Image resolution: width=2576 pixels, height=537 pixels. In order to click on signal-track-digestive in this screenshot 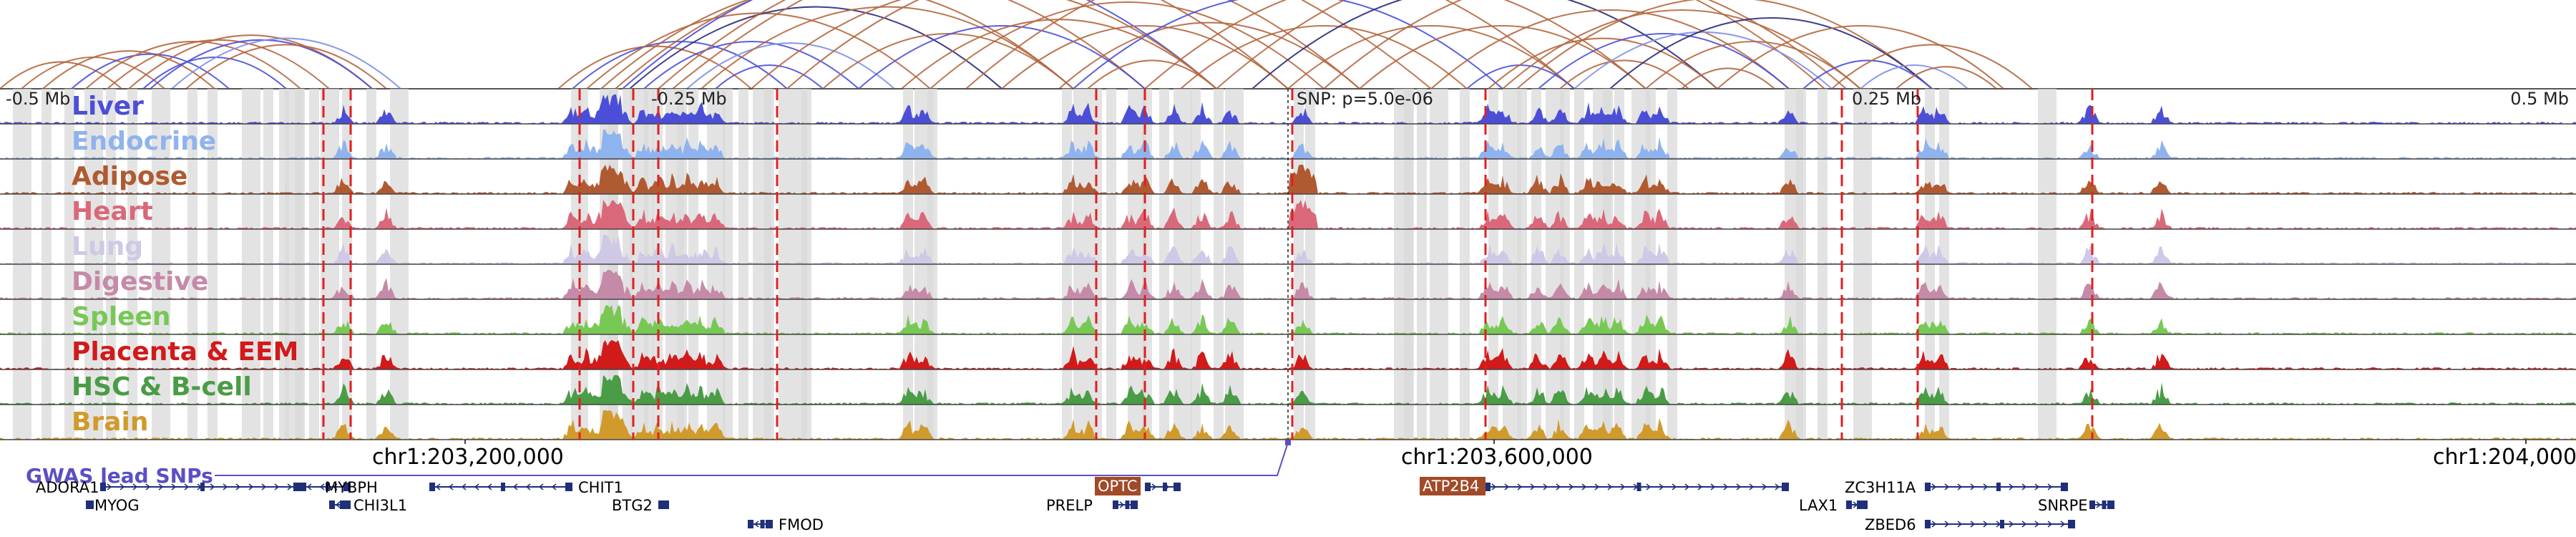, I will do `click(1288, 285)`.